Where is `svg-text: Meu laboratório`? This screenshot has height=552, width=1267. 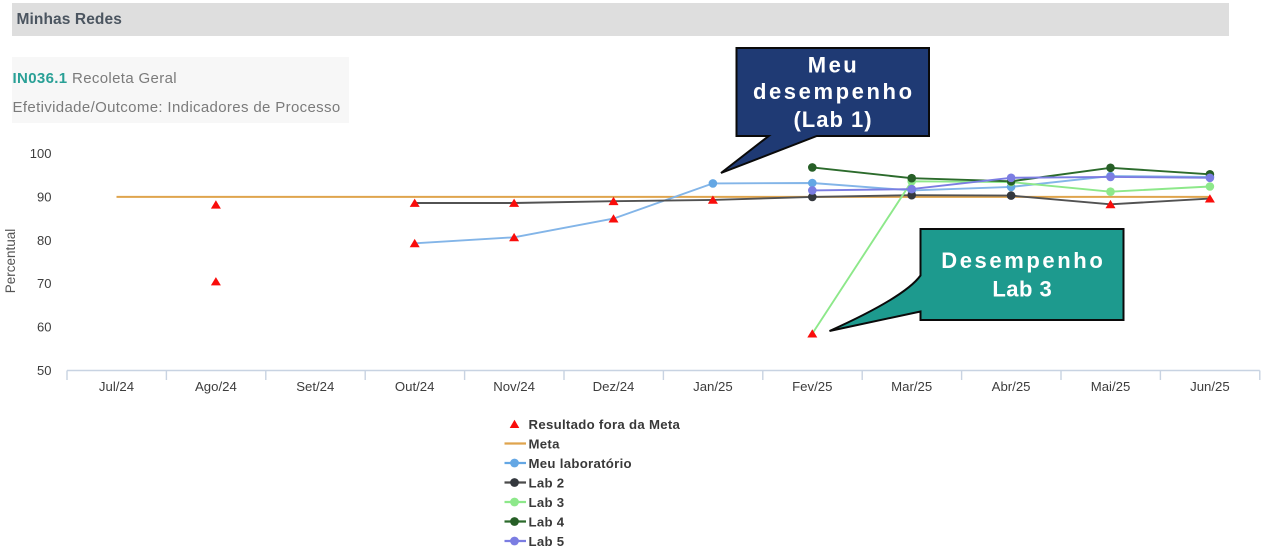
svg-text: Meu laboratório is located at coordinates (580, 463).